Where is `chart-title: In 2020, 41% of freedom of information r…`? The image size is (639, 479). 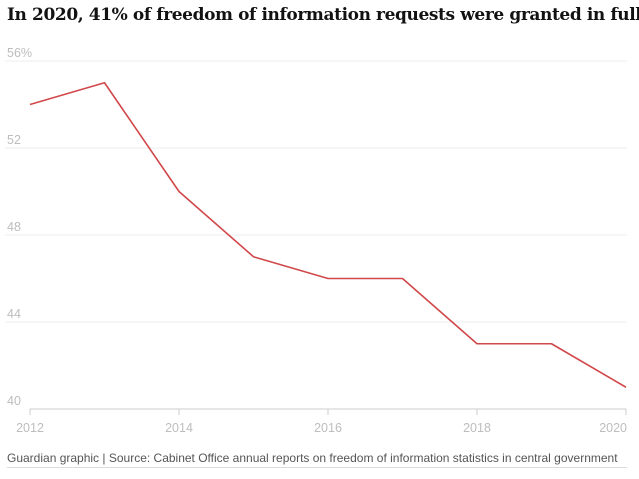
chart-title: In 2020, 41% of freedom of information r… is located at coordinates (323, 15).